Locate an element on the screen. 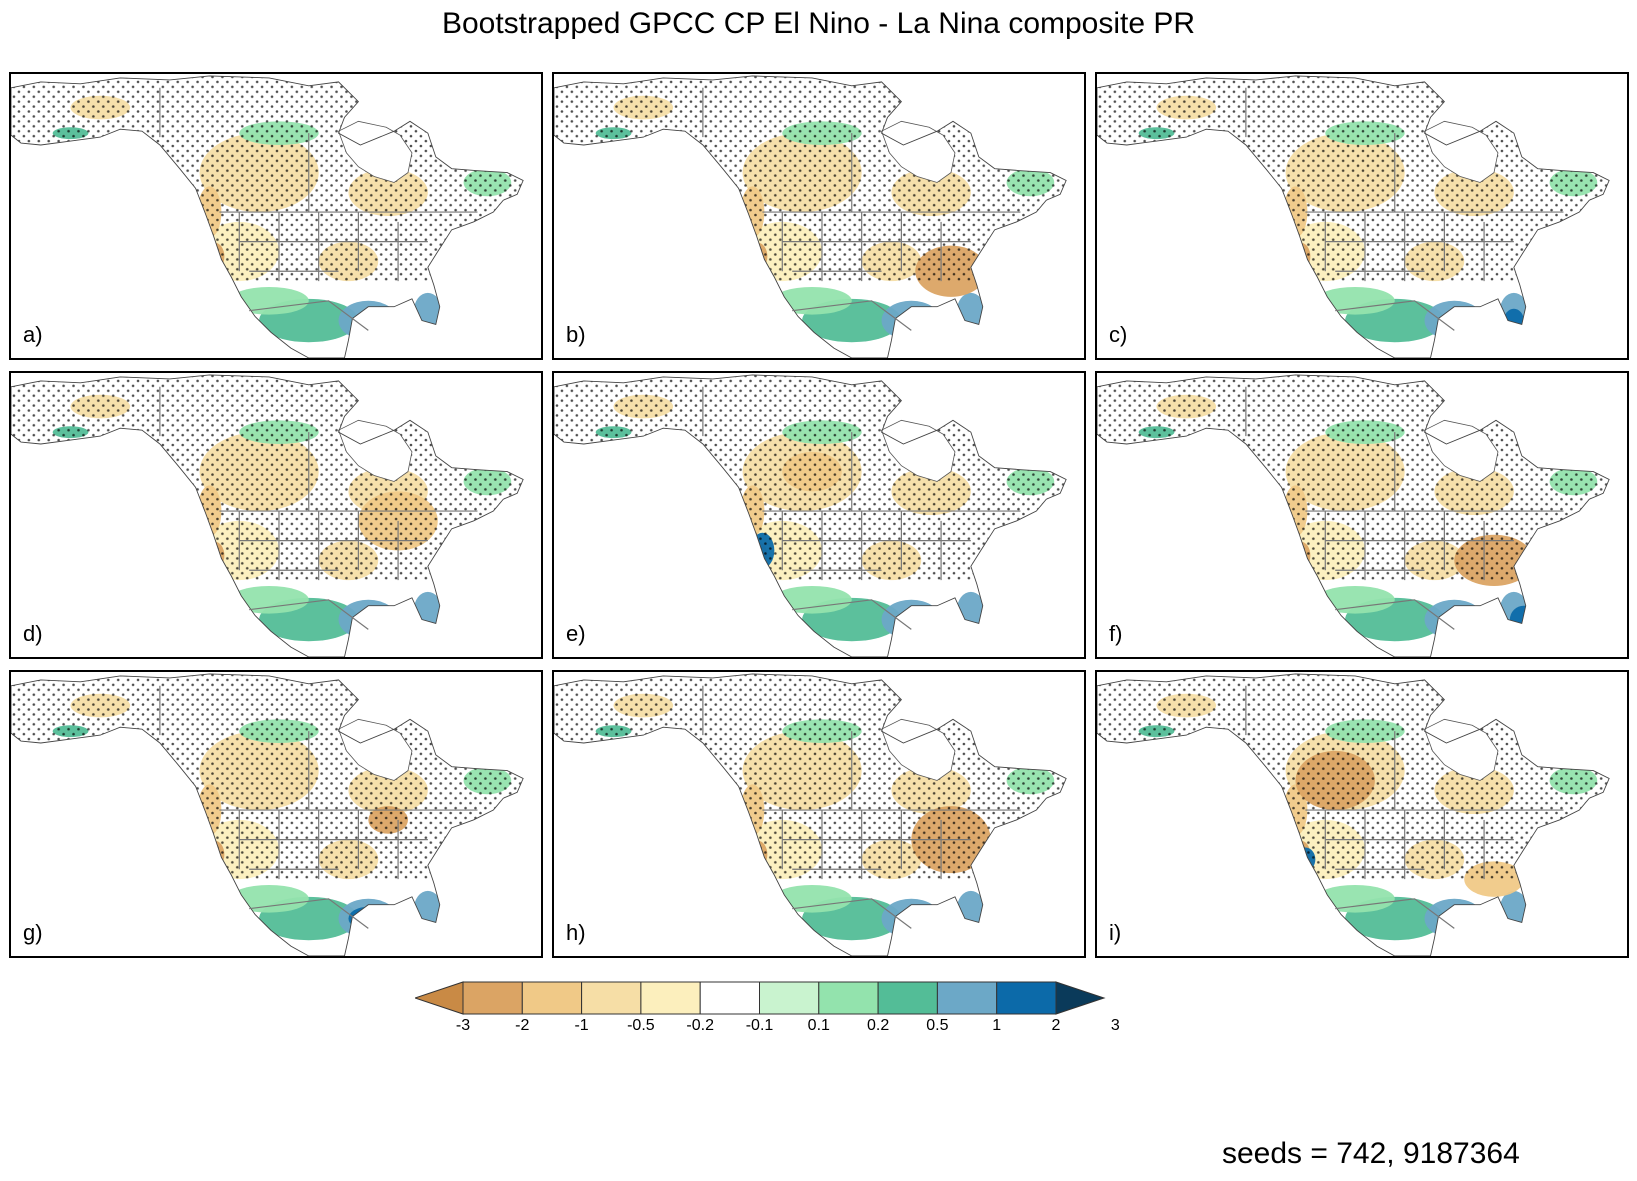  map-panel-c: c) is located at coordinates (1362, 216).